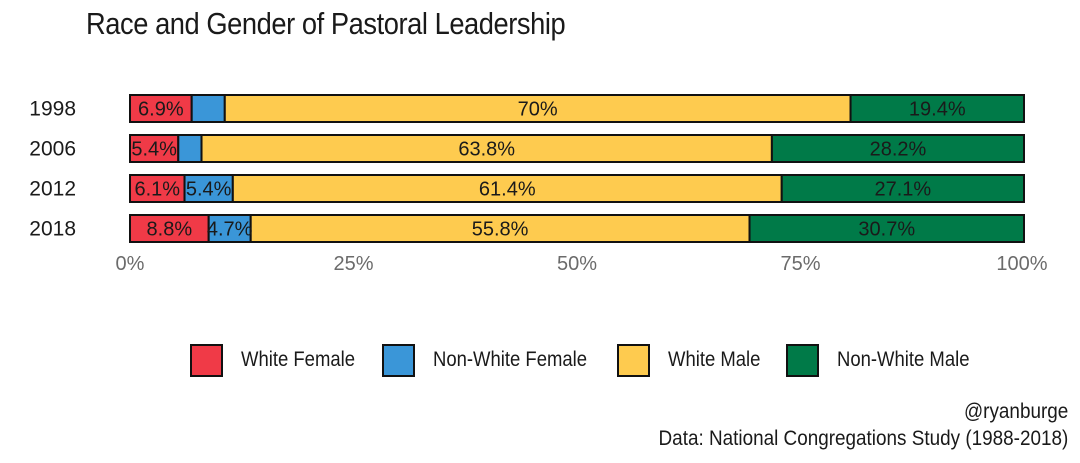 The width and height of the screenshot is (1080, 463). What do you see at coordinates (577, 264) in the screenshot?
I see `x-tick-label: 50%` at bounding box center [577, 264].